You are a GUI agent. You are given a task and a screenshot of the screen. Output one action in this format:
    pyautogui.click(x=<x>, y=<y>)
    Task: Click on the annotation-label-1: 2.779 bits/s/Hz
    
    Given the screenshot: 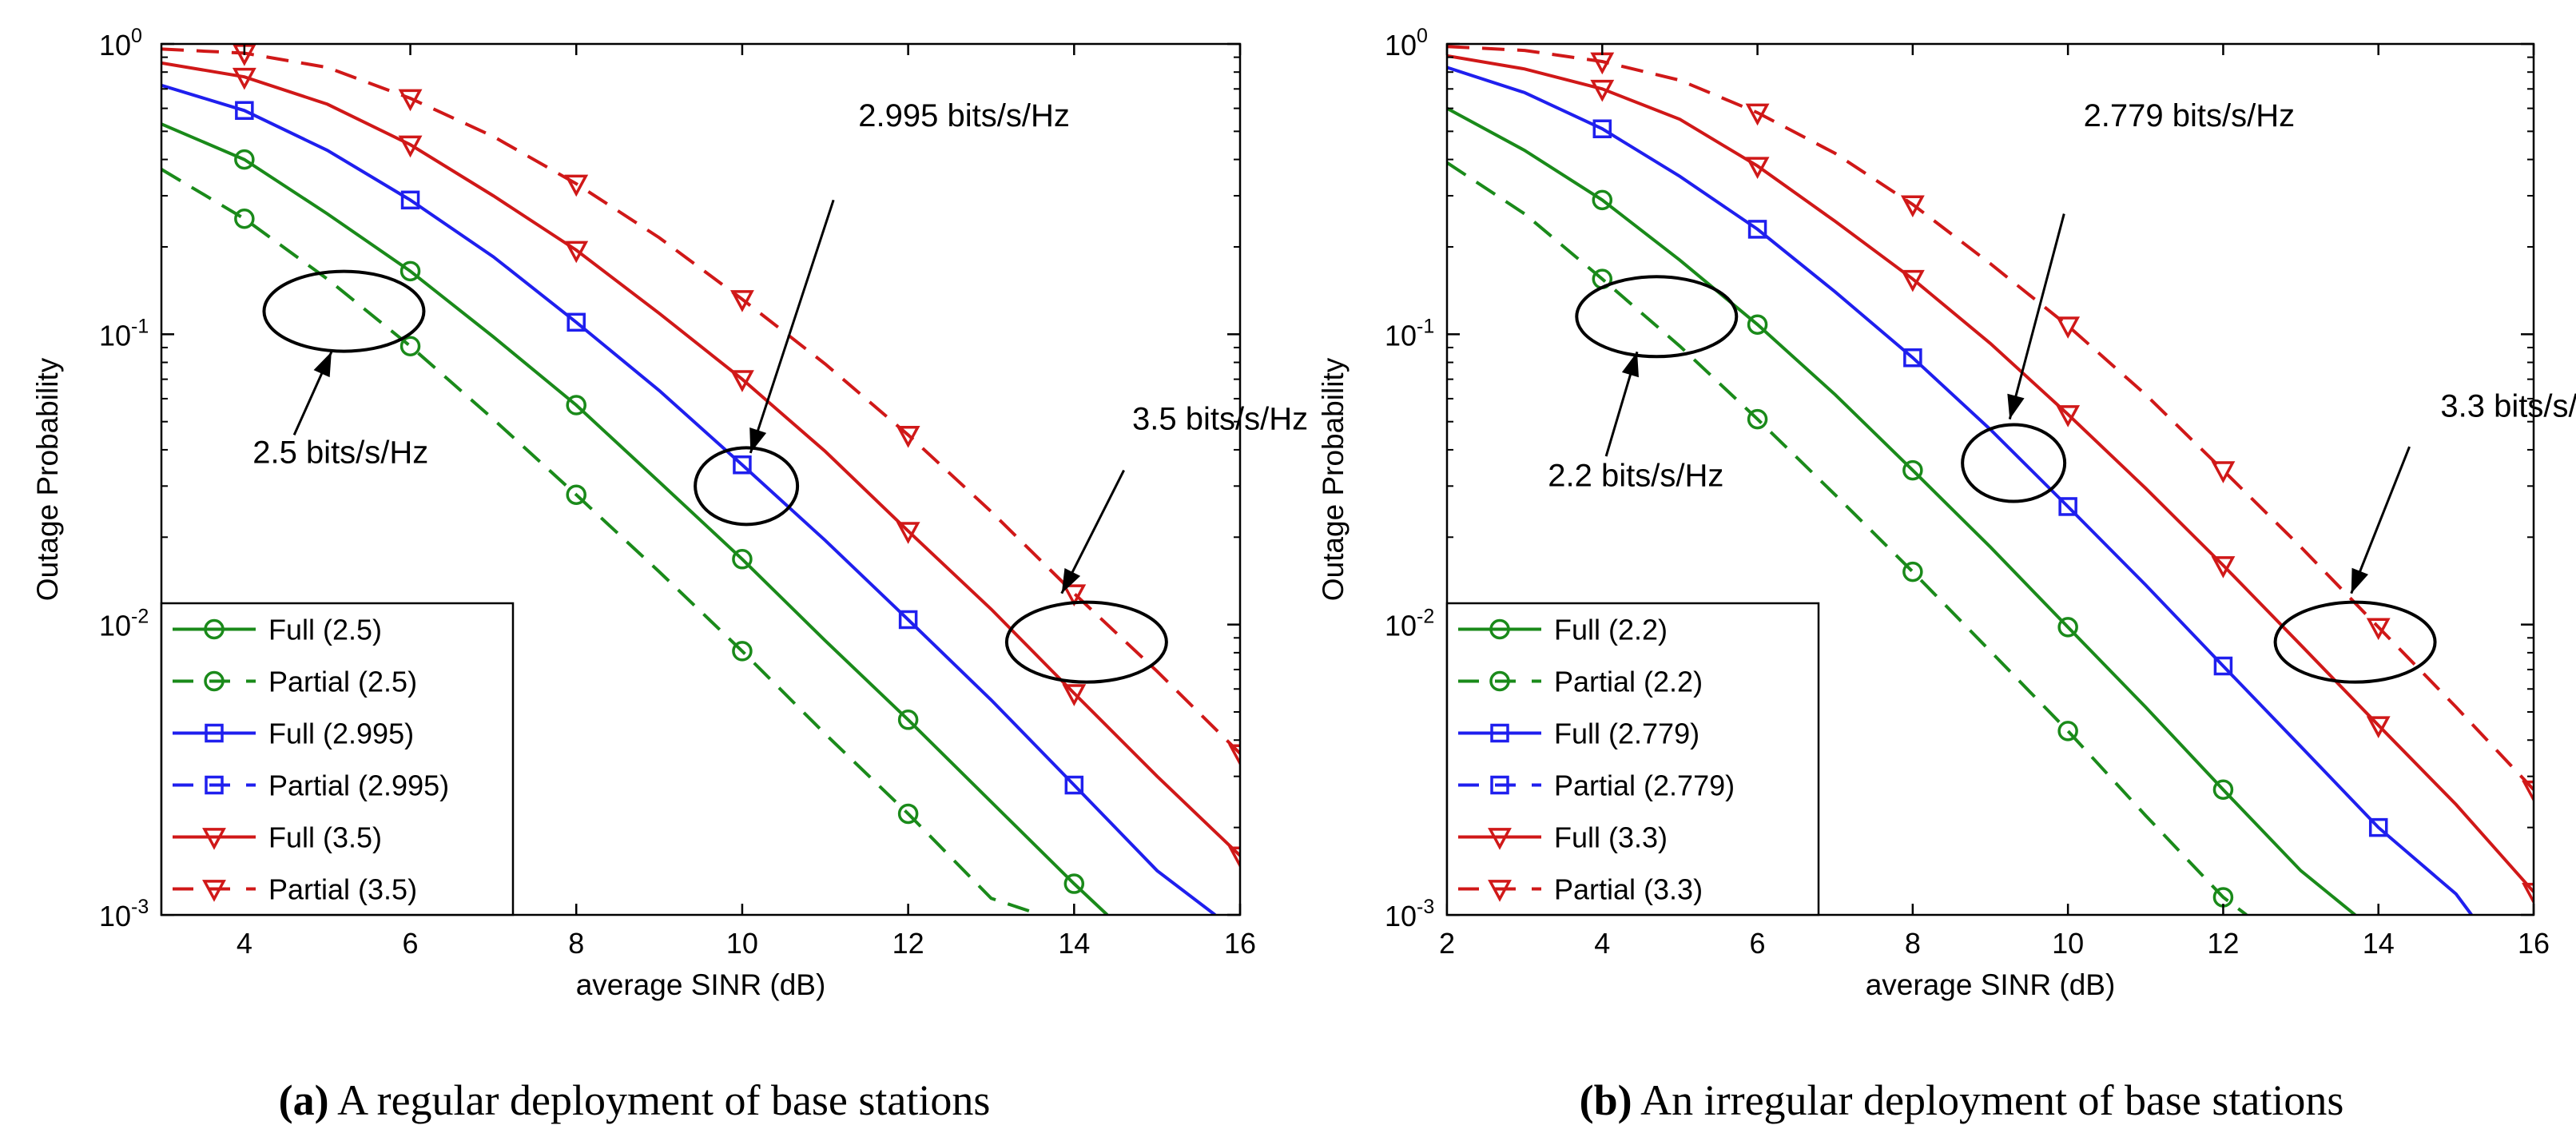 What is the action you would take?
    pyautogui.click(x=2190, y=115)
    